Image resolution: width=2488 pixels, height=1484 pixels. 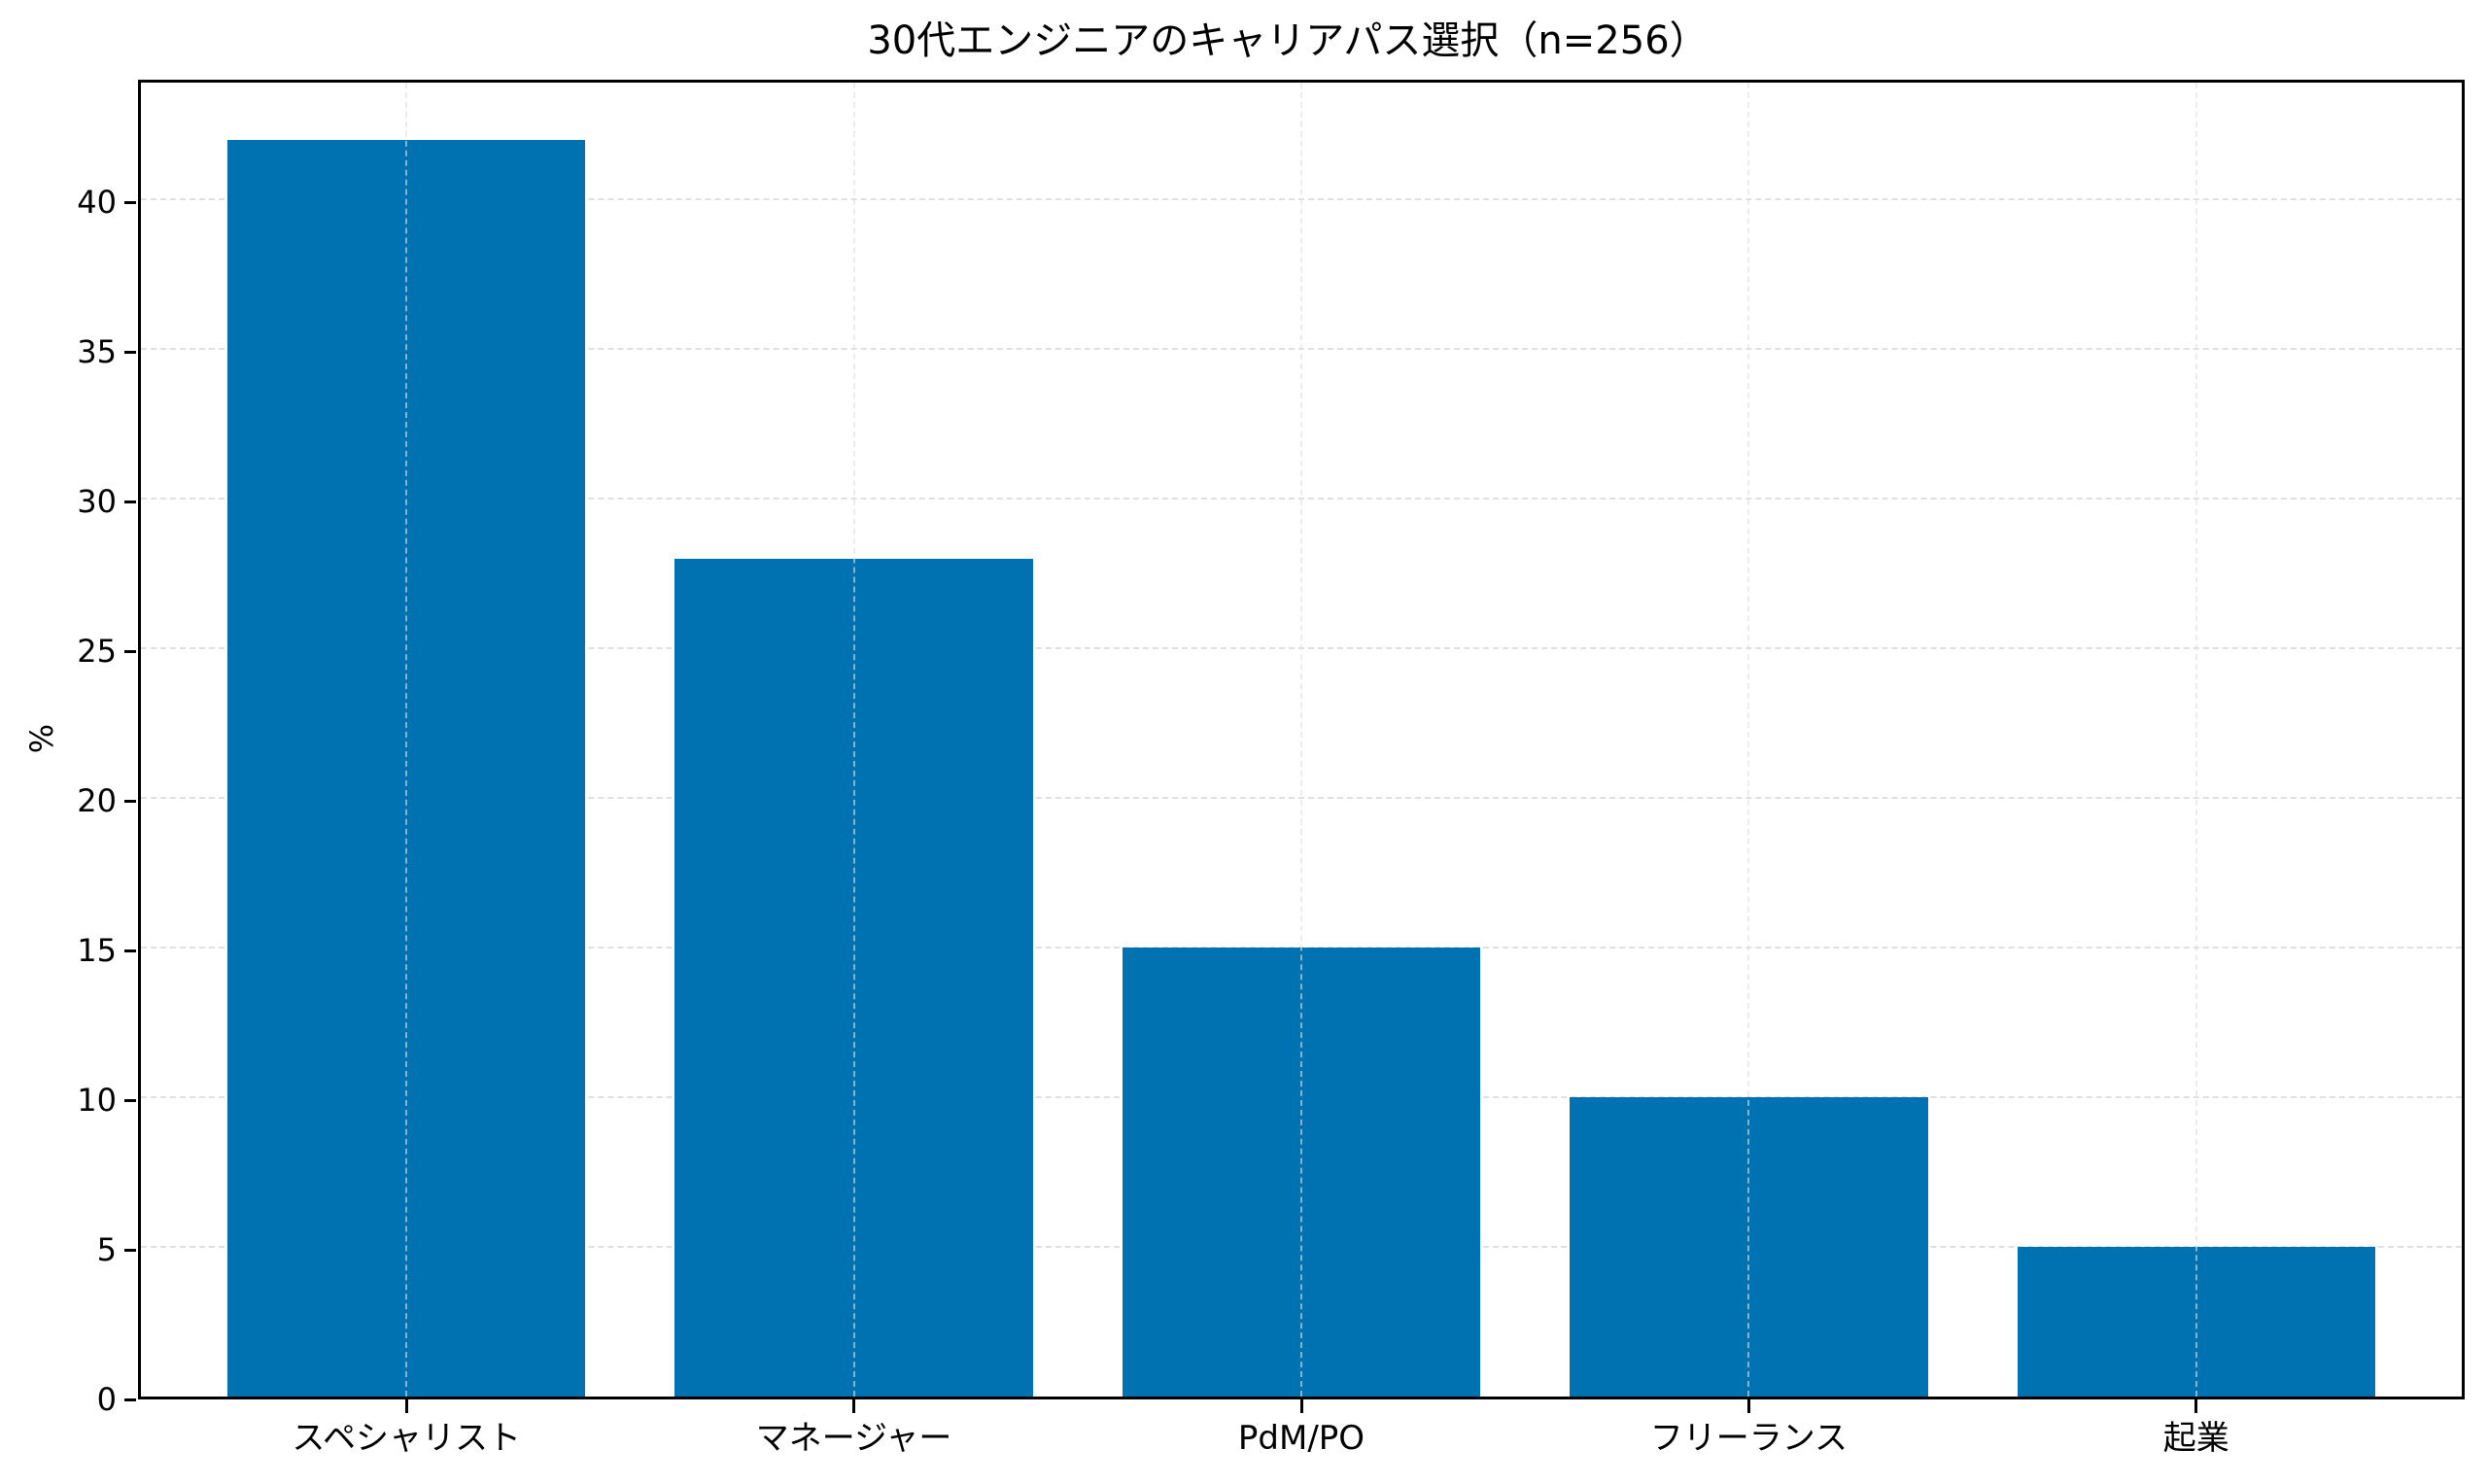 What do you see at coordinates (97, 203) in the screenshot?
I see `y-tick-label: 40` at bounding box center [97, 203].